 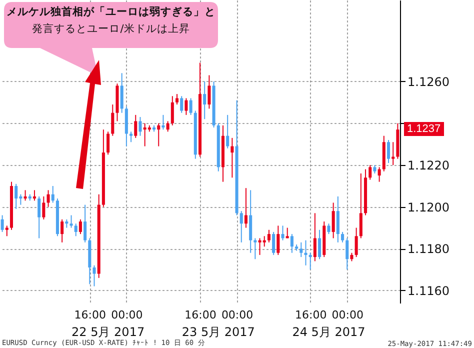 I want to click on annotation: 発言するとユーロ/米ドルは上昇, so click(x=111, y=29).